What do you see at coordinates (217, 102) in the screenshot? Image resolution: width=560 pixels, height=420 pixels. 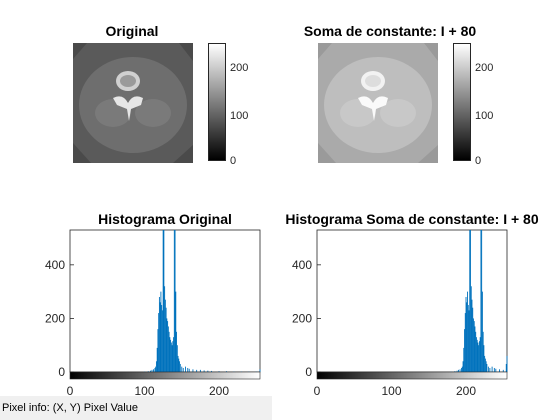 I see `colorbar-original` at bounding box center [217, 102].